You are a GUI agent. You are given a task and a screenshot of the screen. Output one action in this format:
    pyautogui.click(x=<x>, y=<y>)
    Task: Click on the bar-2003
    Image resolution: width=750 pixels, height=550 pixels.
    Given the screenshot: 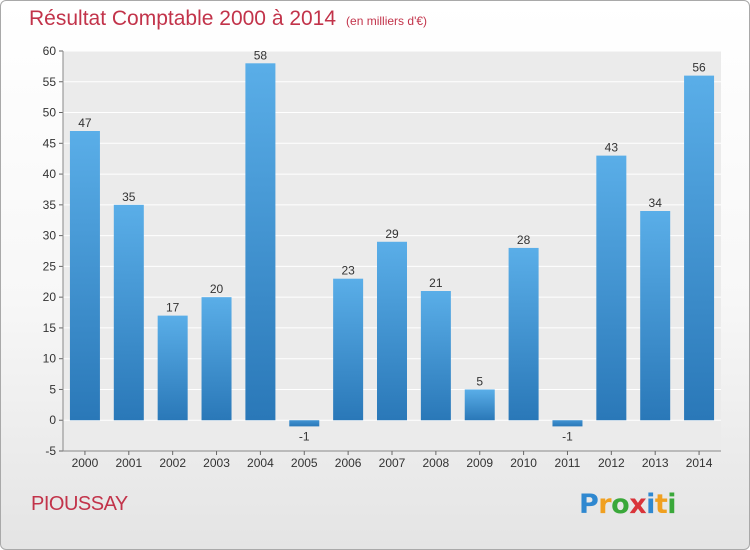 What is the action you would take?
    pyautogui.click(x=216, y=359)
    